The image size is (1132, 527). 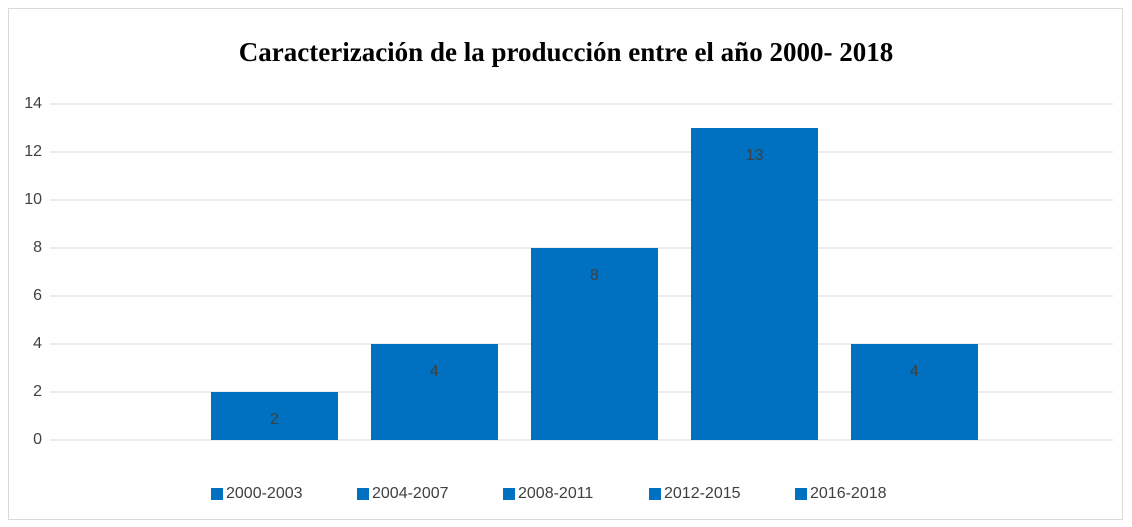 What do you see at coordinates (848, 493) in the screenshot?
I see `legend-label: 2016-2018` at bounding box center [848, 493].